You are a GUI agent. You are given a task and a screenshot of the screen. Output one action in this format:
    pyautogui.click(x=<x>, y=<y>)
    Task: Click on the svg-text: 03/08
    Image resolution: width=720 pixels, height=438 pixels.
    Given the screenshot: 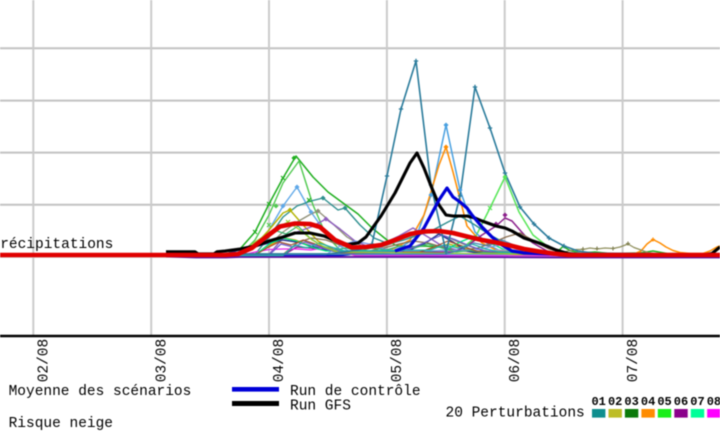 What is the action you would take?
    pyautogui.click(x=162, y=361)
    